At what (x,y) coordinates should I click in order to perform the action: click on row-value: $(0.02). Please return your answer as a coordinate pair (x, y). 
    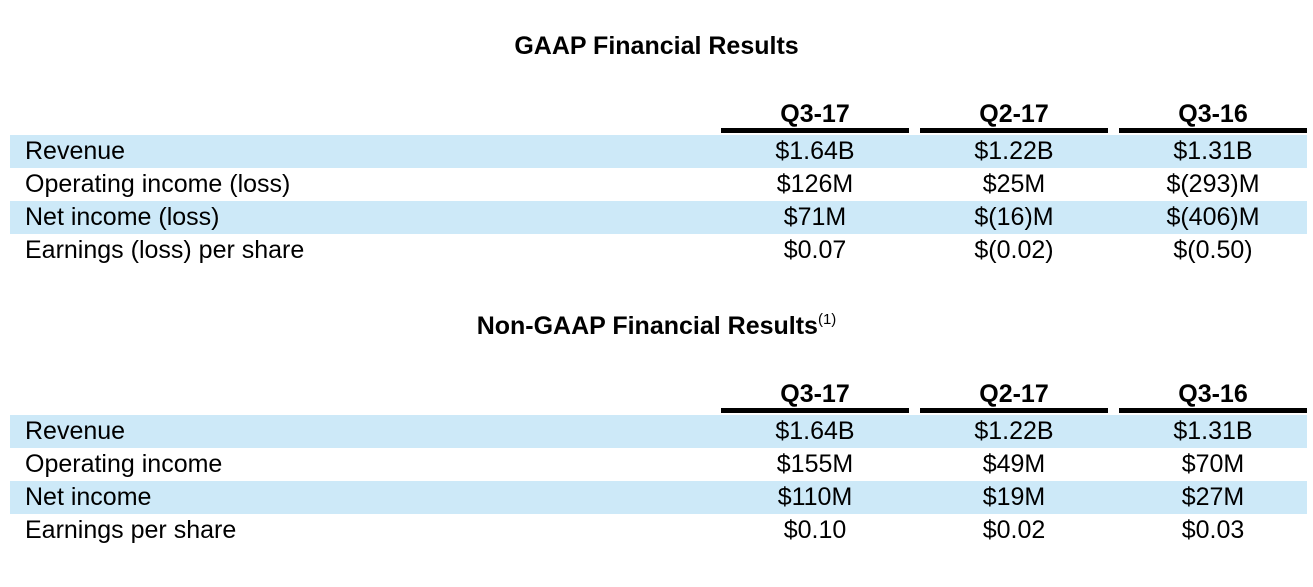
    Looking at the image, I should click on (1014, 250).